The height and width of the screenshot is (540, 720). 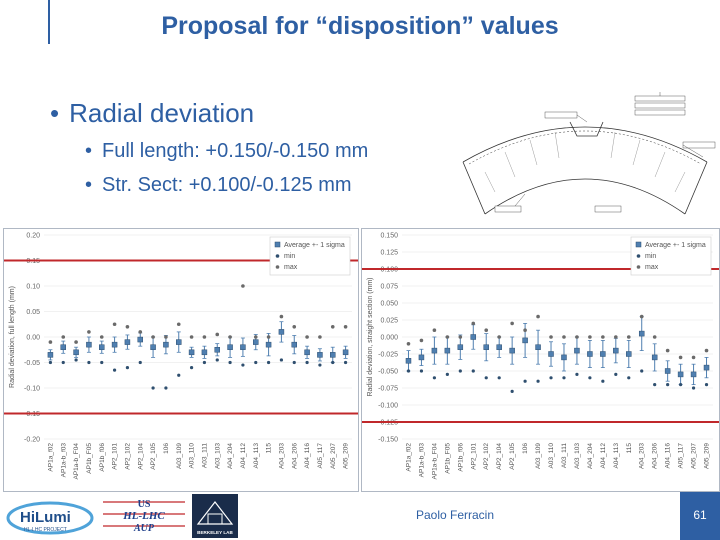 I want to click on x-tick-label: 106, so click(x=166, y=448).